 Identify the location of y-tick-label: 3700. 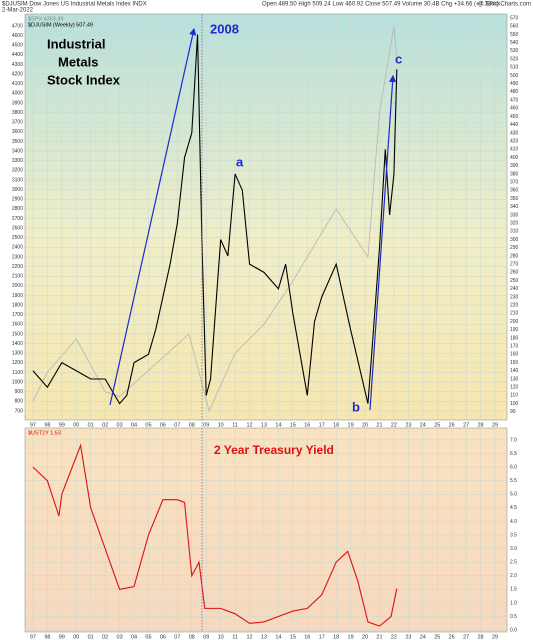
(17, 123).